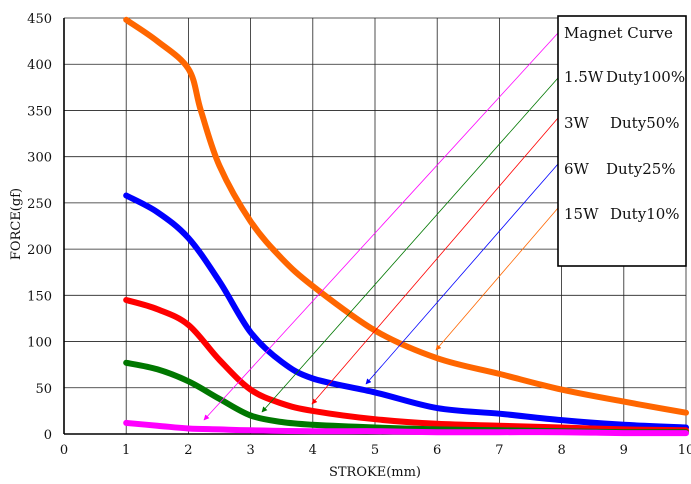 This screenshot has height=484, width=691. Describe the element at coordinates (250, 450) in the screenshot. I see `x-tick-label: 3` at that location.